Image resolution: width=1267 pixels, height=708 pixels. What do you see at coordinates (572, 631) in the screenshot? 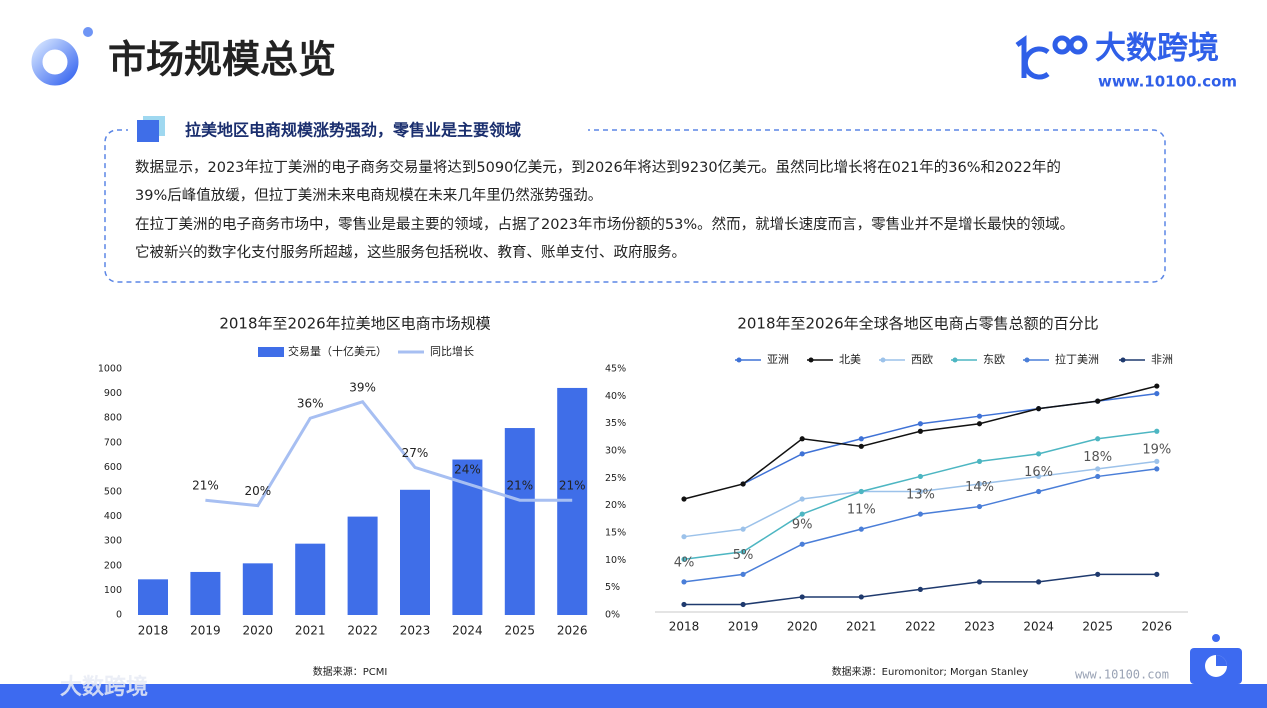
I see `x-tick-label: 2026` at bounding box center [572, 631].